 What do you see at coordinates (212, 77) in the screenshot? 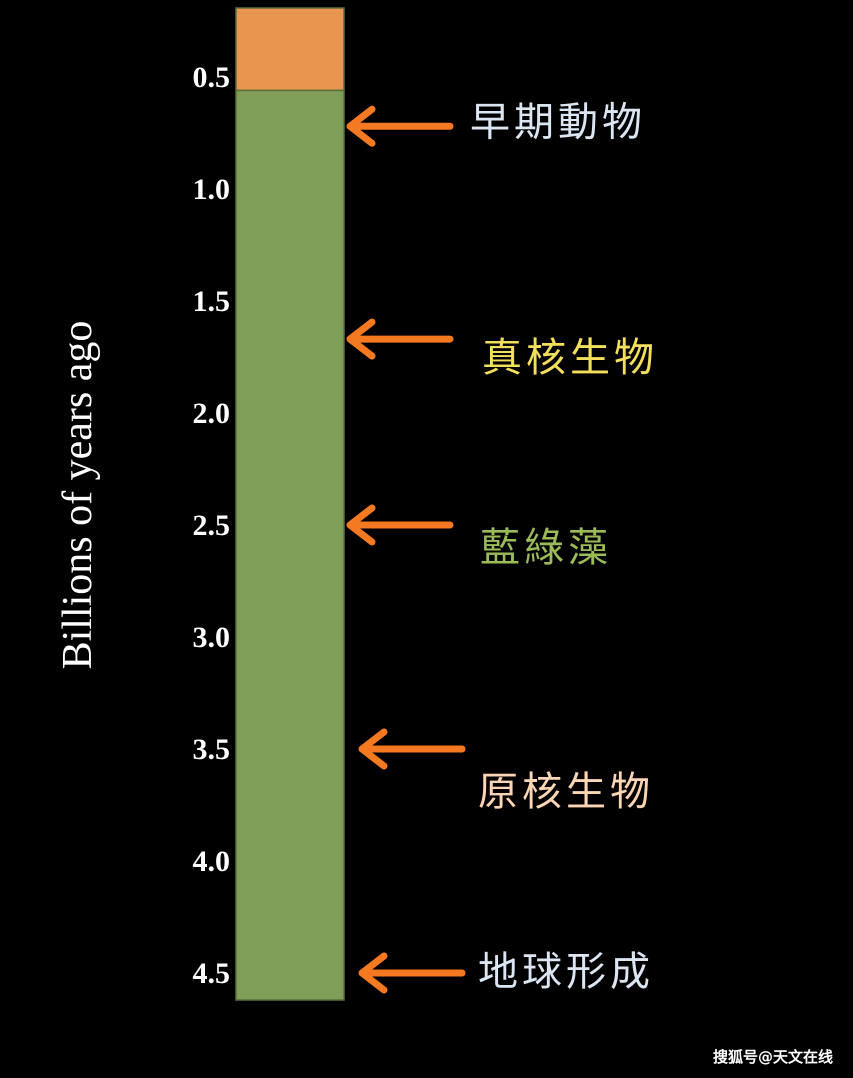
I see `tick-label: 0.5` at bounding box center [212, 77].